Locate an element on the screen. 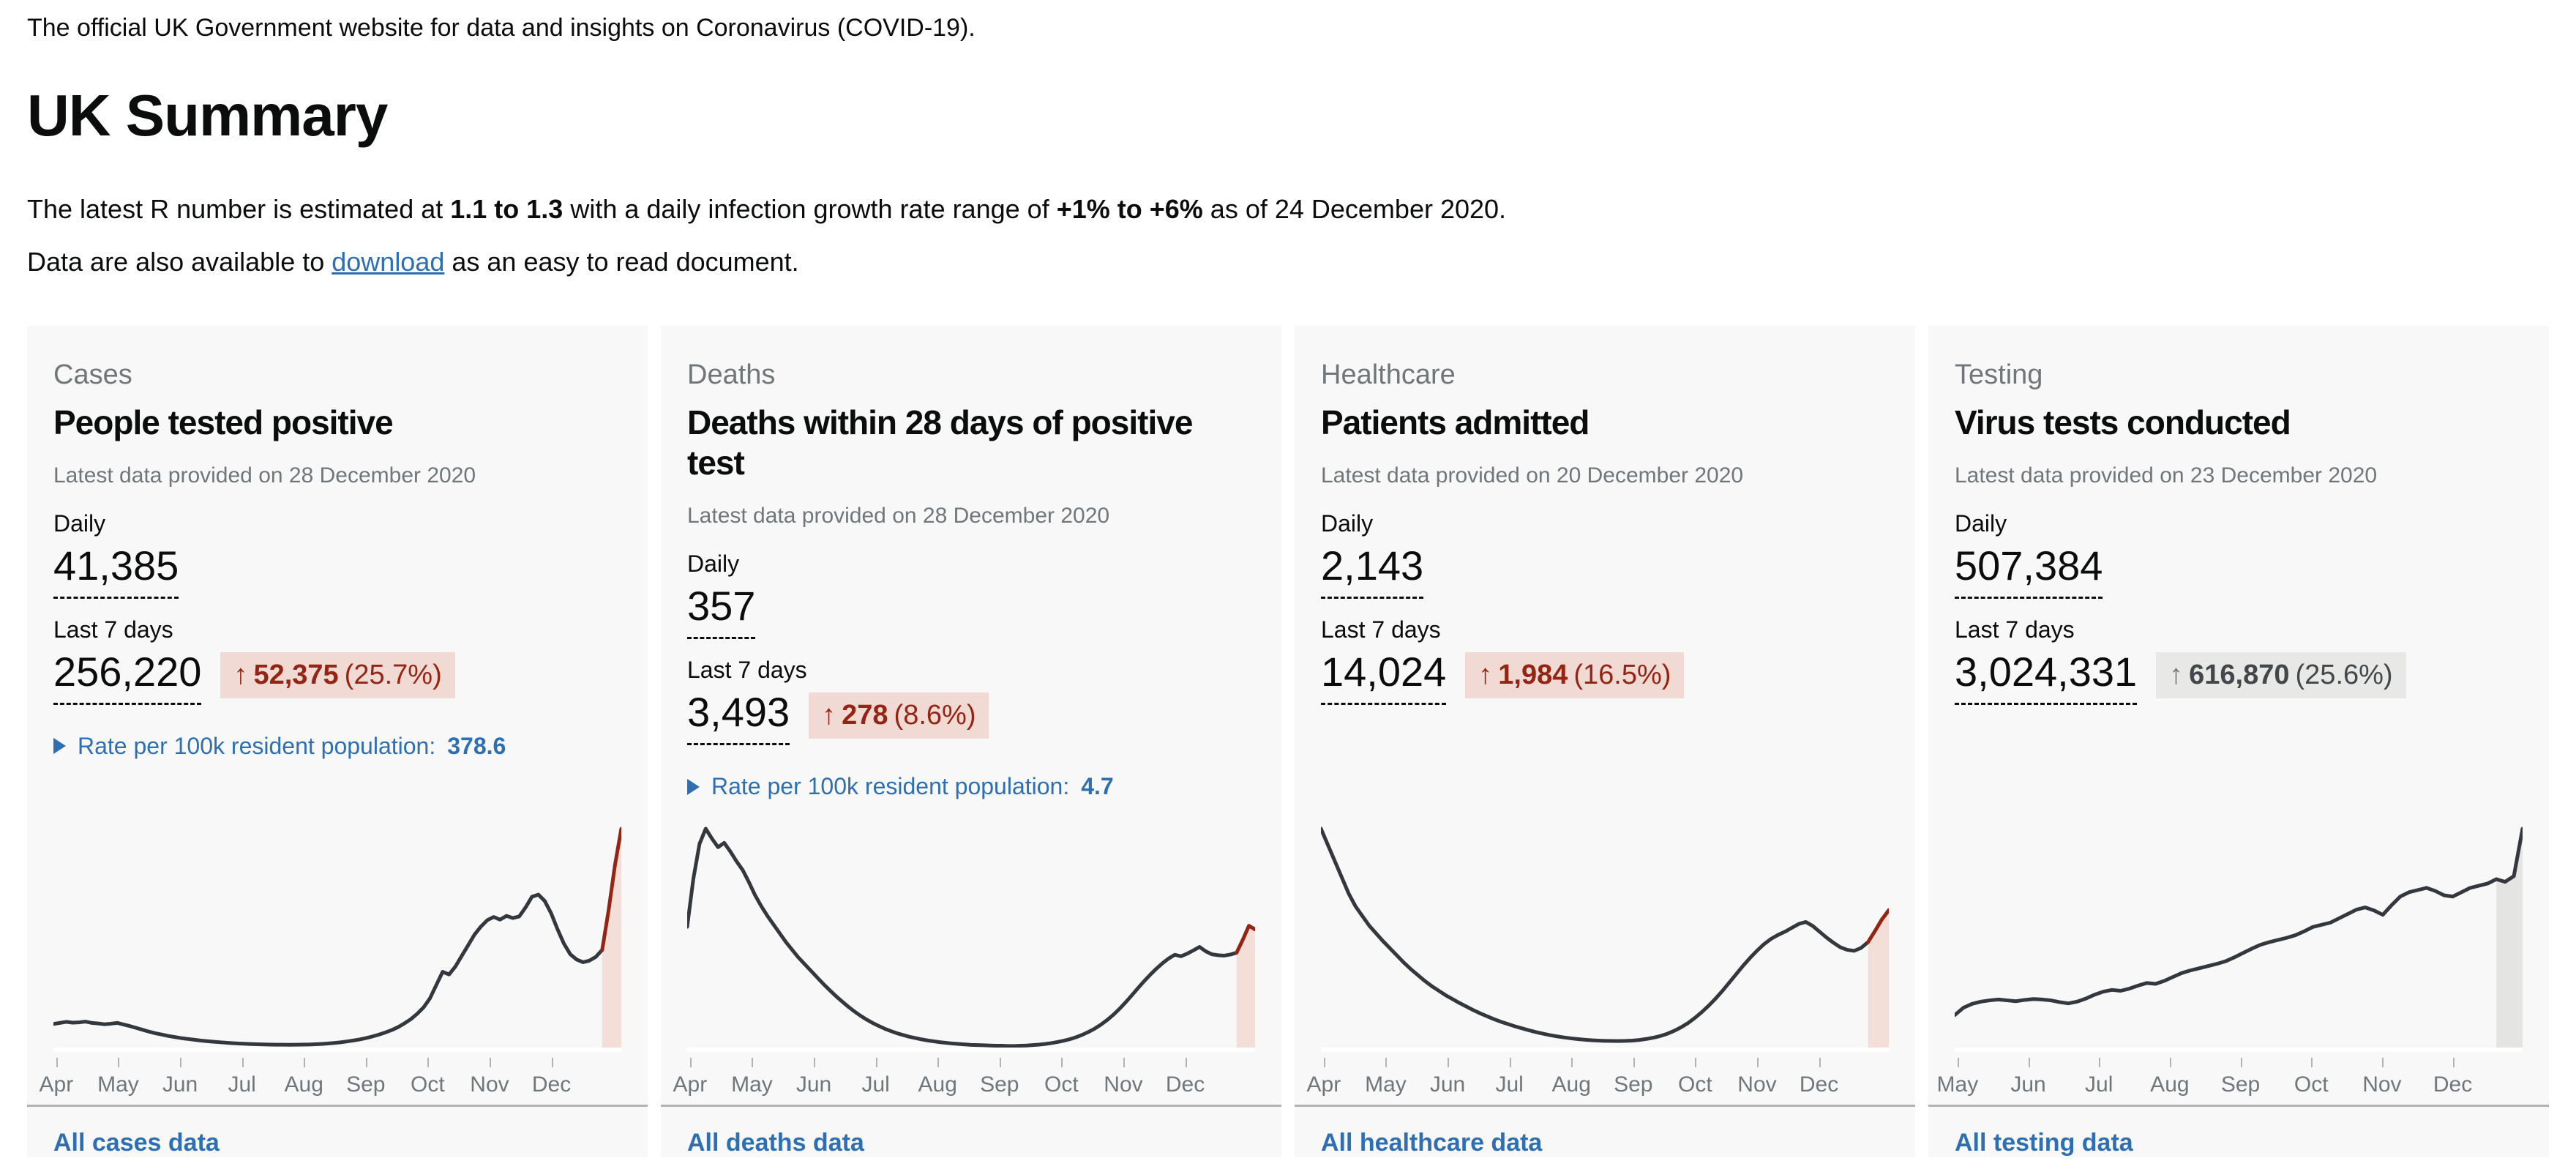  change-badge: ↑ 278 (8.6%) is located at coordinates (899, 716).